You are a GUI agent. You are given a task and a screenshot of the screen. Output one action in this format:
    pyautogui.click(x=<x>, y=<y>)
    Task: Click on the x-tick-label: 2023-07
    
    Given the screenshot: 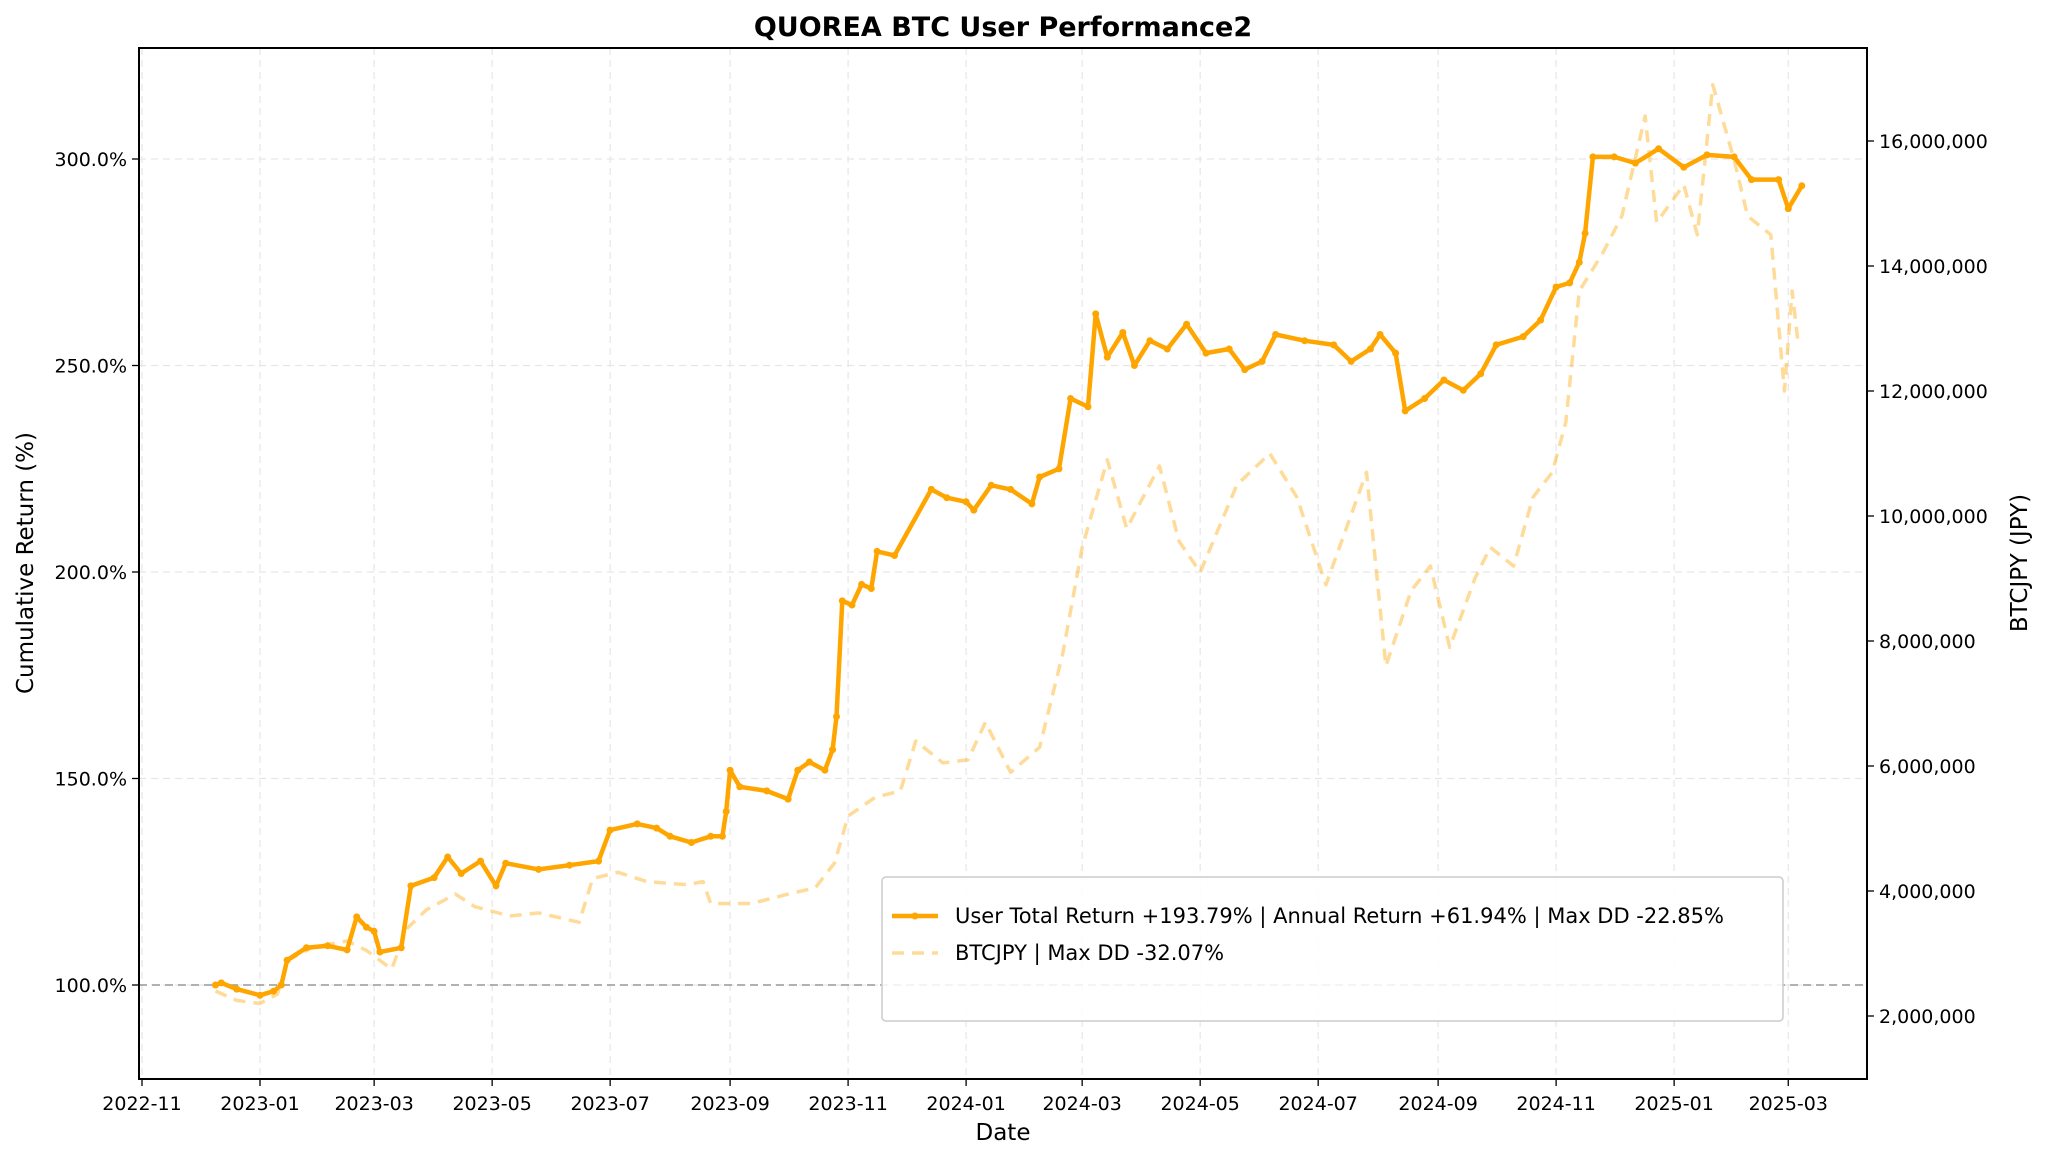 What is the action you would take?
    pyautogui.click(x=609, y=1104)
    